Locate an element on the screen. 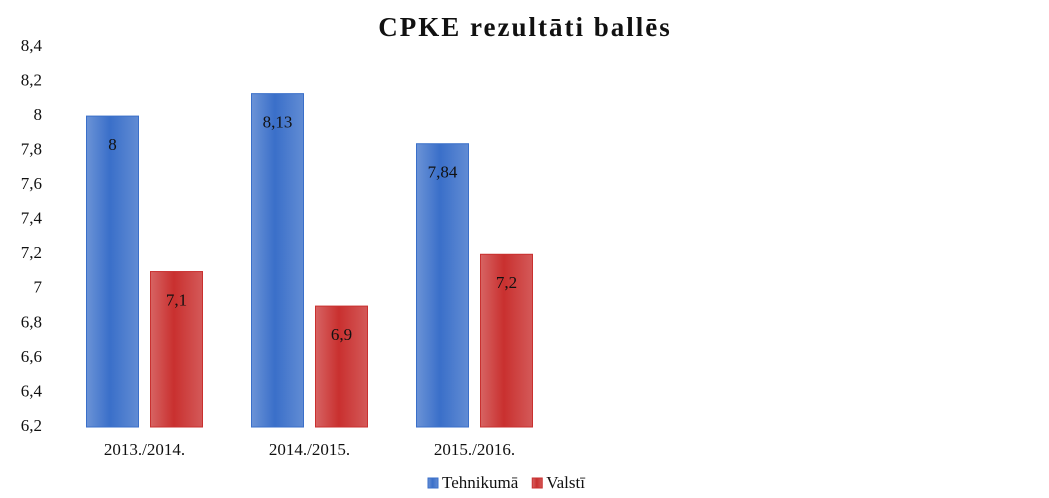 The image size is (1049, 498). data-label: 8 is located at coordinates (112, 144).